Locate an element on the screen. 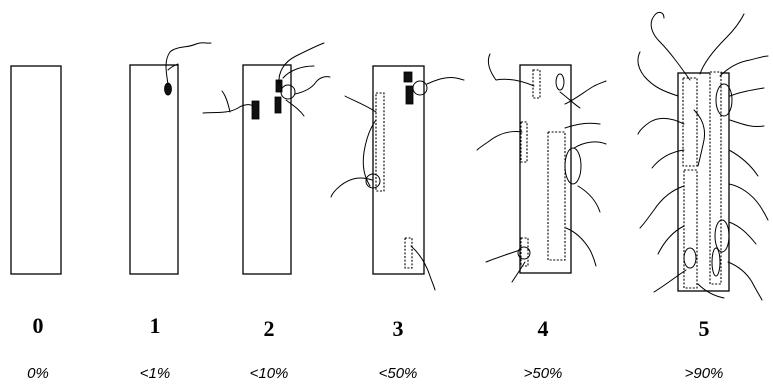  grade-label: 3 is located at coordinates (398, 328).